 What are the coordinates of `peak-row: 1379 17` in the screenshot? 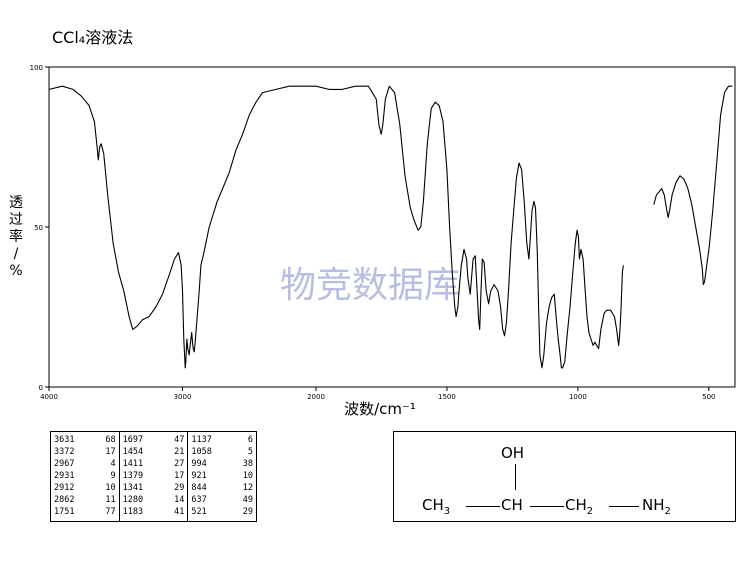 It's located at (154, 476).